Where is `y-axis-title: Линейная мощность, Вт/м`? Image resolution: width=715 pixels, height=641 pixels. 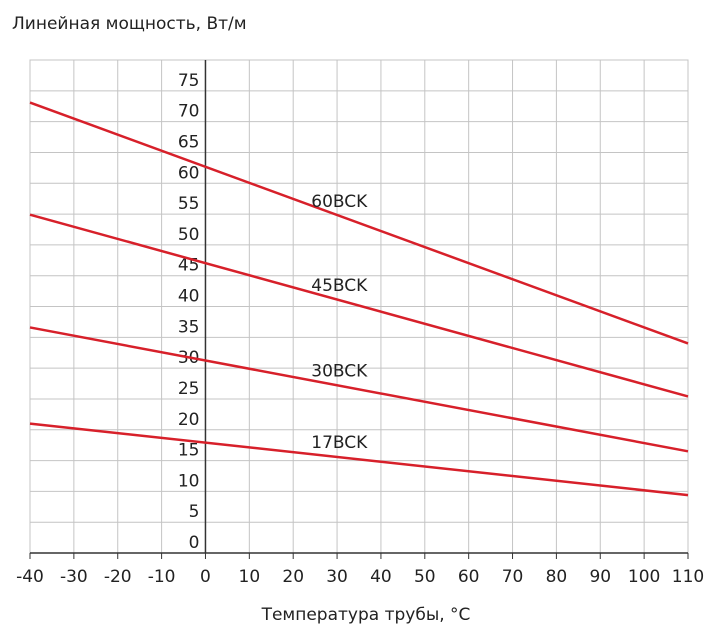 y-axis-title: Линейная мощность, Вт/м is located at coordinates (129, 24).